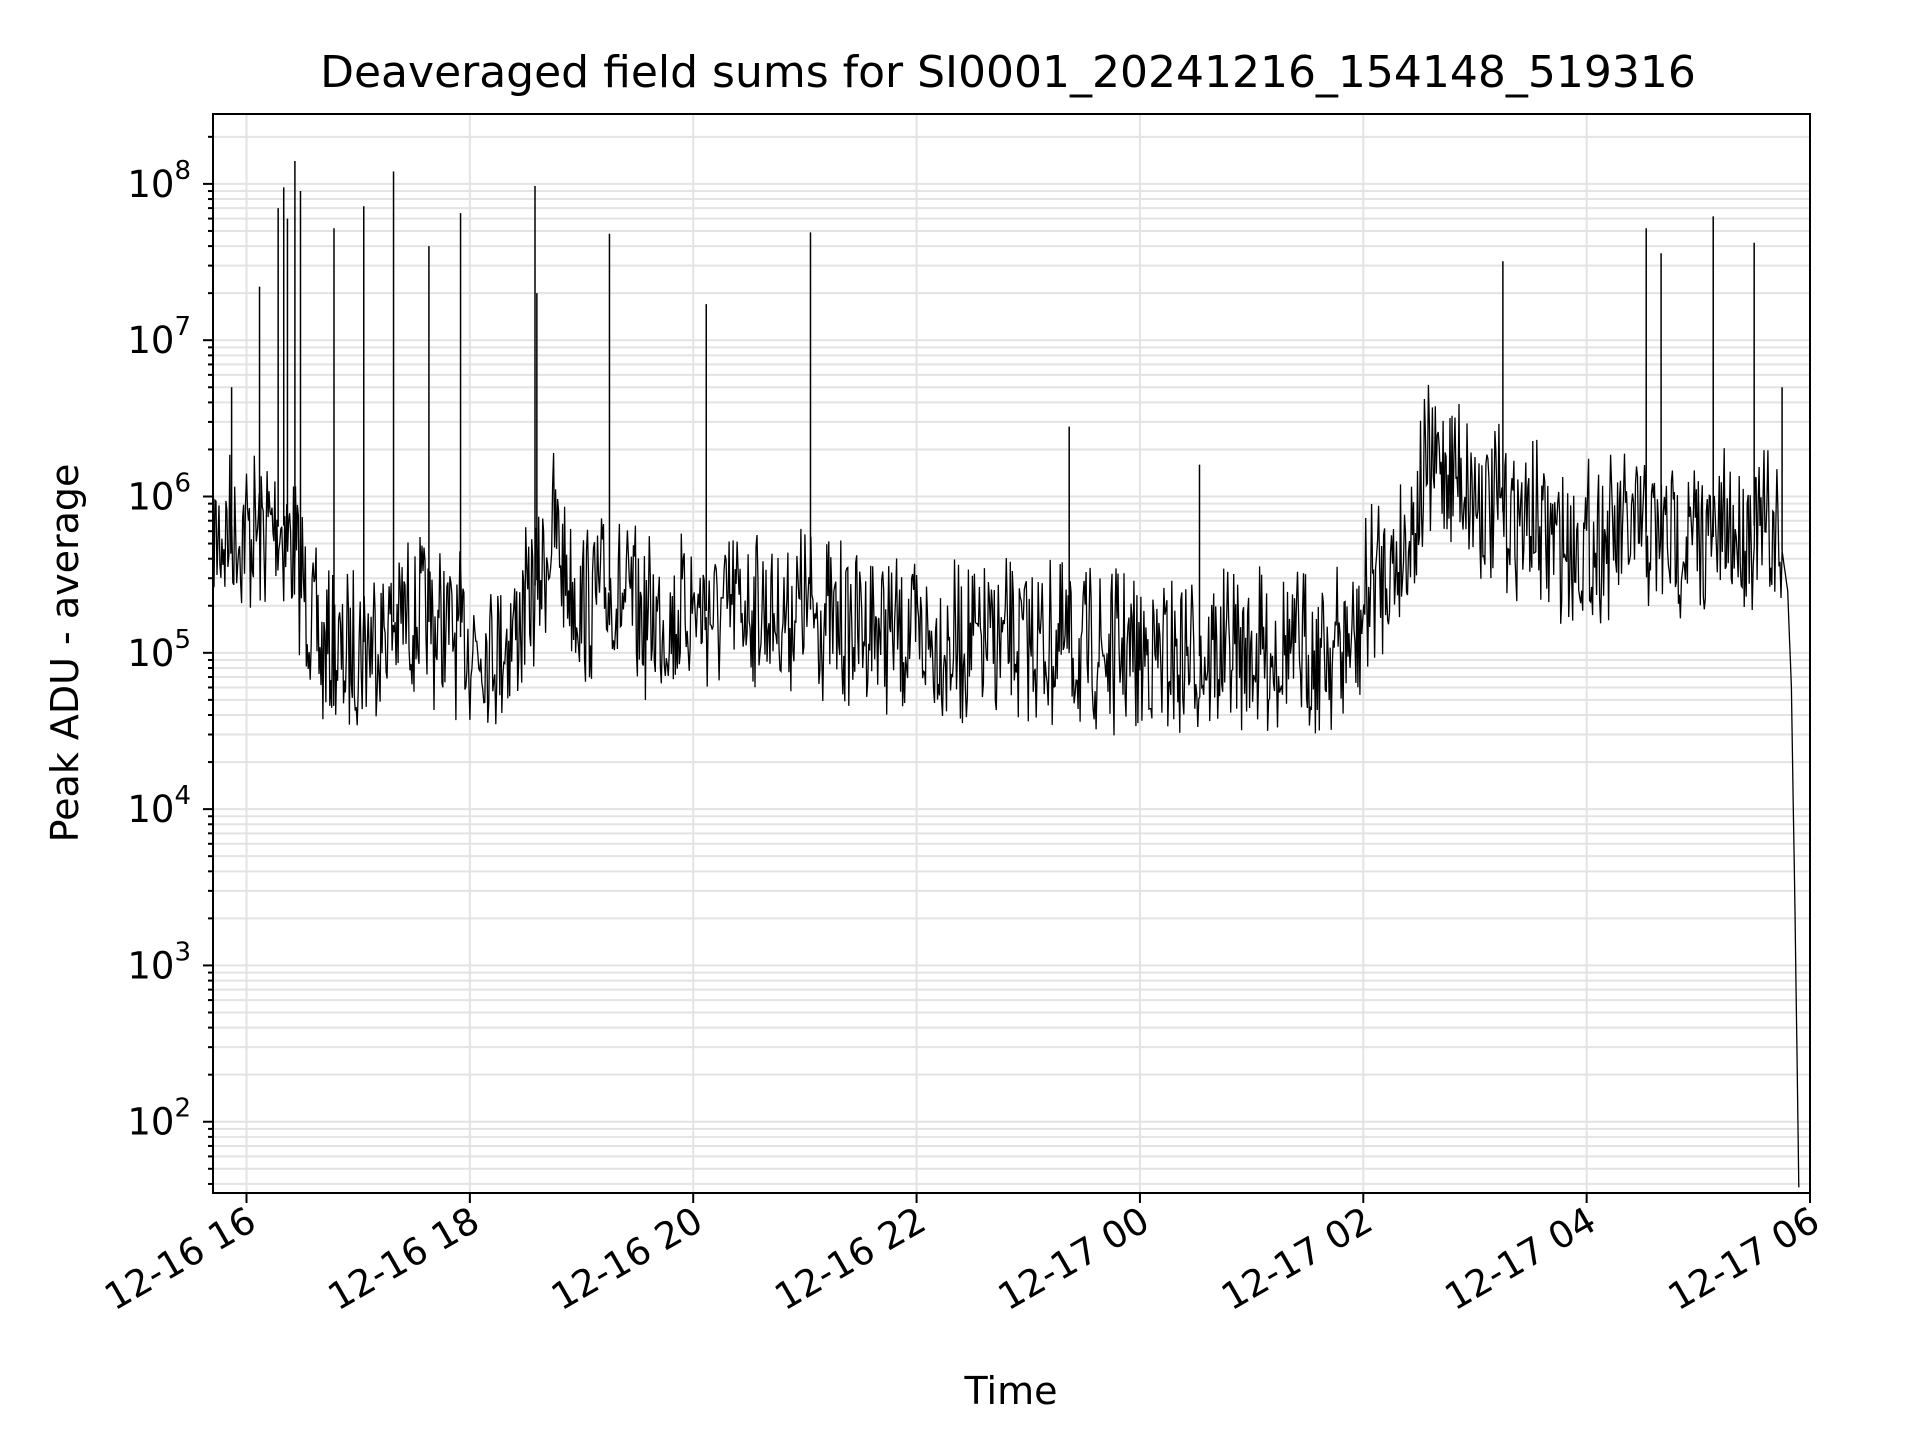  I want to click on y-axis-label: Peak ADU - average, so click(65, 653).